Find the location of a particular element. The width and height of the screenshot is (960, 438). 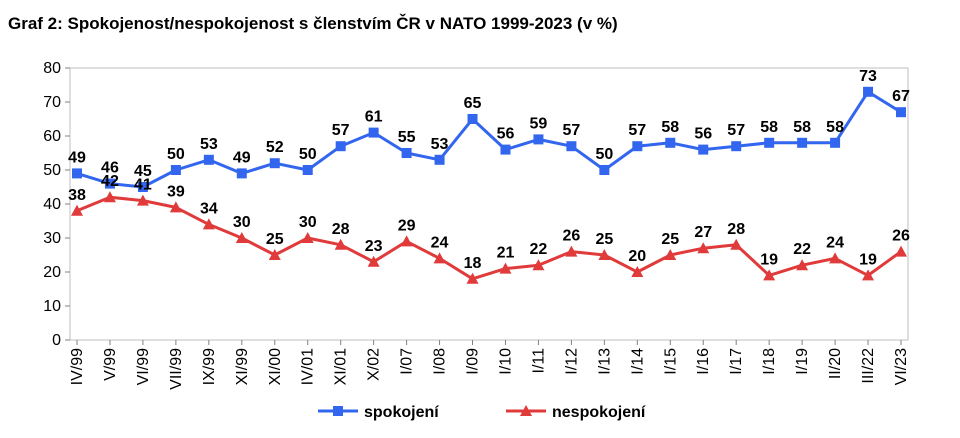

x-tick-label: I/19 is located at coordinates (802, 361).